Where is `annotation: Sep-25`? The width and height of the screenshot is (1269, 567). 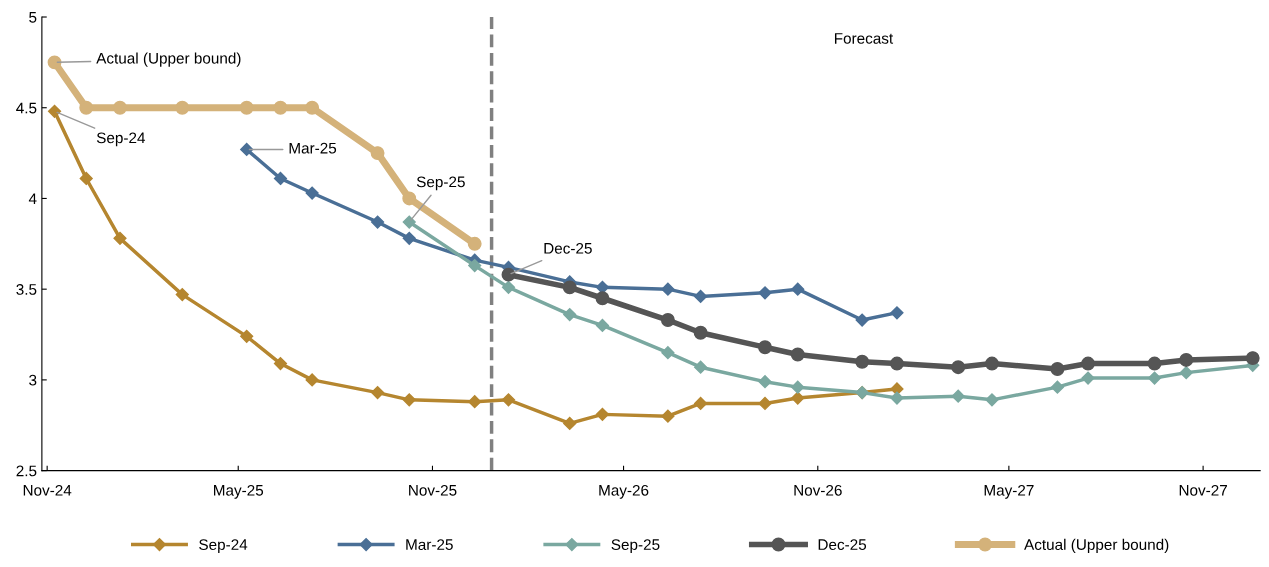
annotation: Sep-25 is located at coordinates (440, 183).